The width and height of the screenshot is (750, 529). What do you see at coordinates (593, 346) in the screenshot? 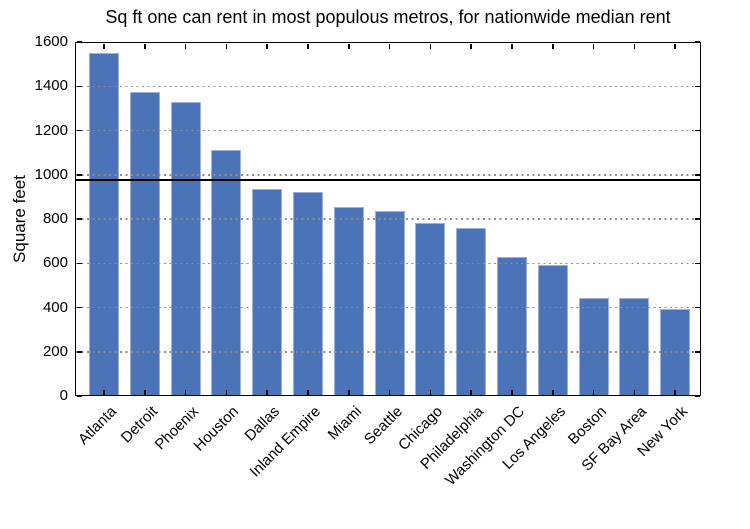
I see `bar-boston` at bounding box center [593, 346].